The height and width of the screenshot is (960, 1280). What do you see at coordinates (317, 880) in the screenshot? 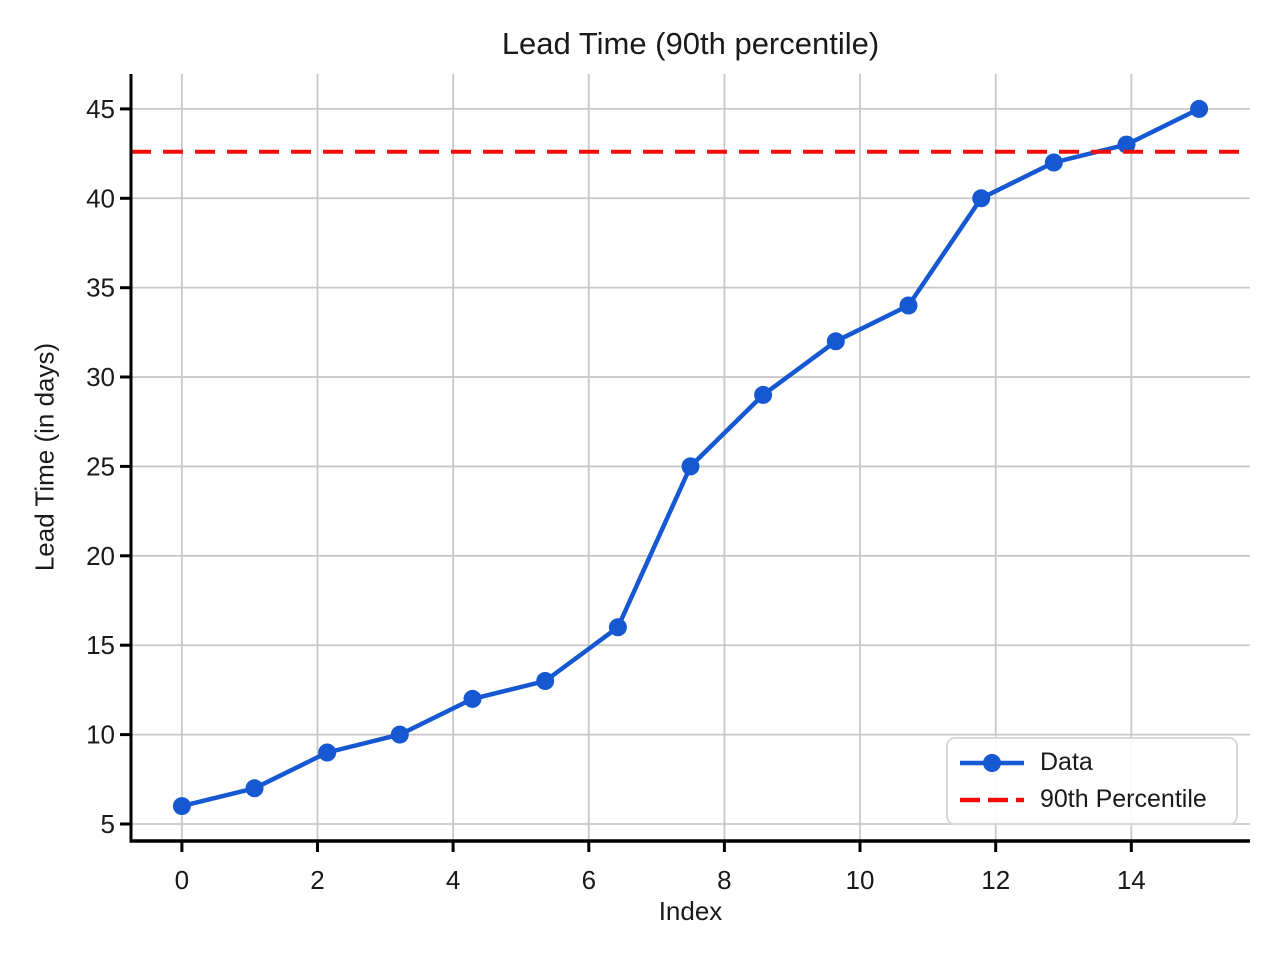
I see `svg-text: 2` at bounding box center [317, 880].